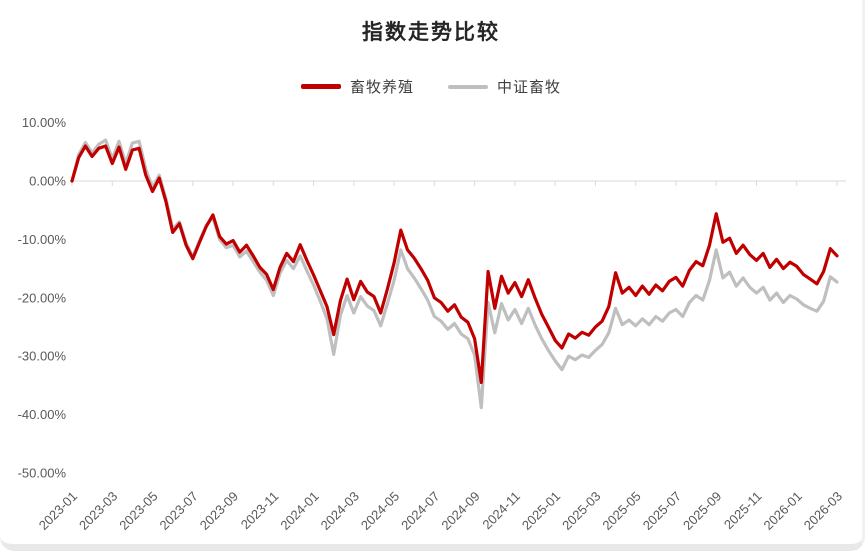  What do you see at coordinates (299, 511) in the screenshot?
I see `x-axis-tick-label: 2024-01` at bounding box center [299, 511].